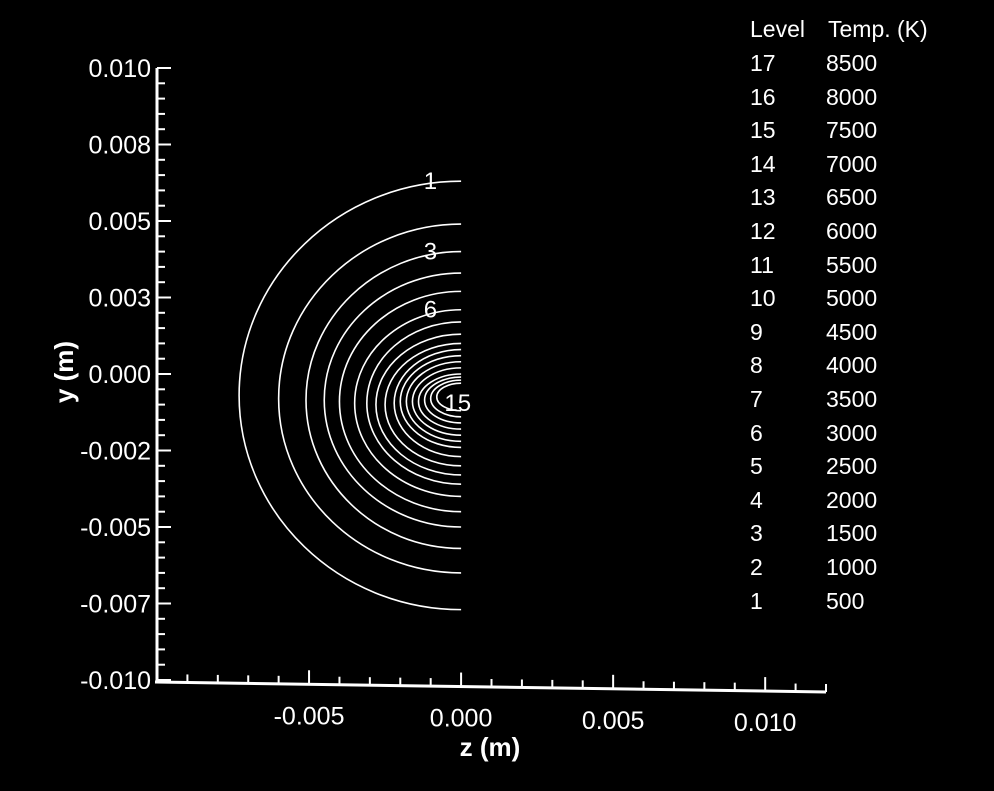 This screenshot has width=994, height=791. Describe the element at coordinates (763, 230) in the screenshot. I see `legend-level: 12` at that location.